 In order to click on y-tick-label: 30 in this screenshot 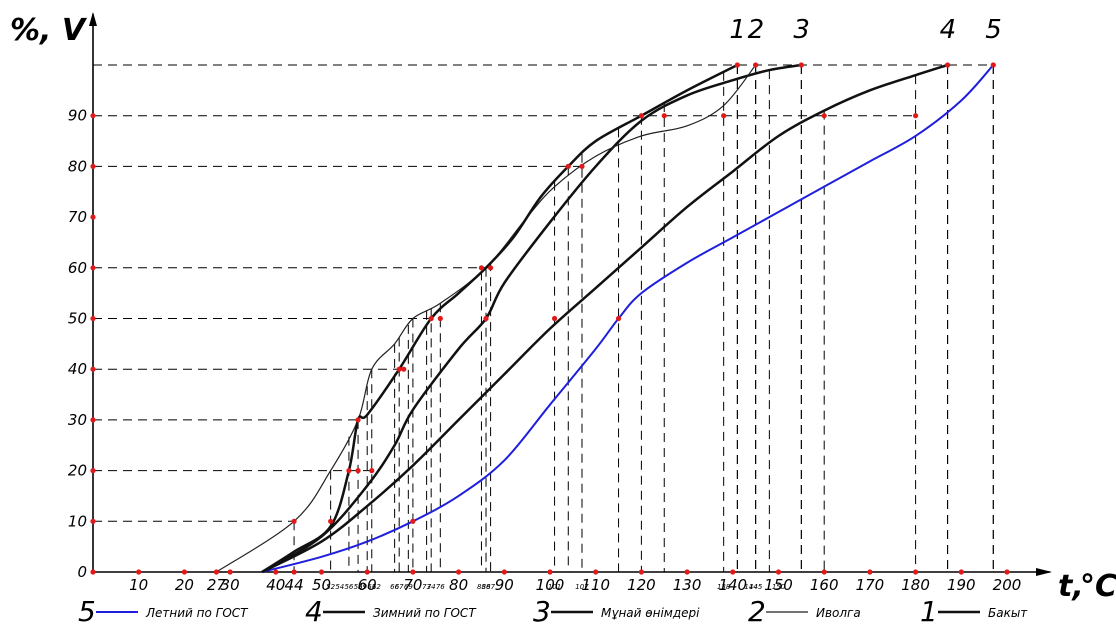, I will do `click(77, 420)`.